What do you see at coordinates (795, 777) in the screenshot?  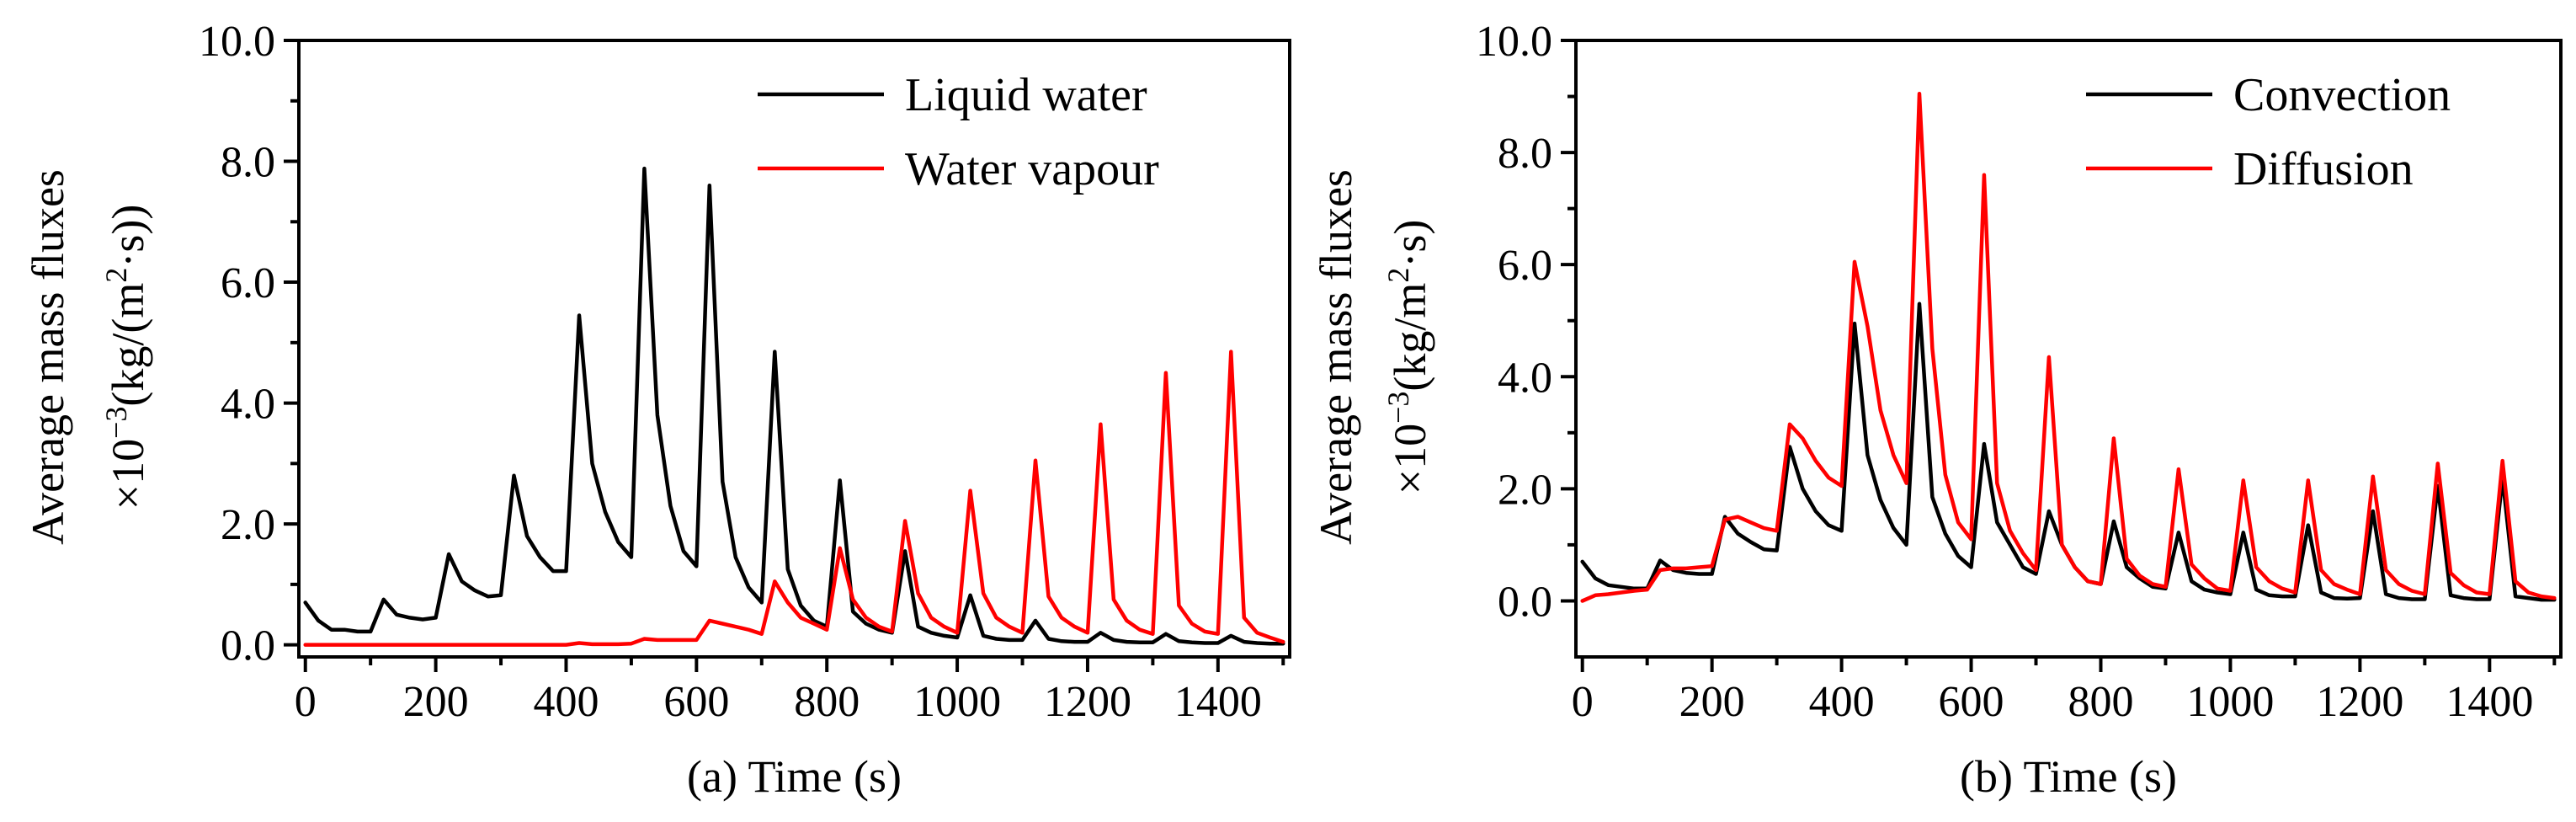 I see `x-axis-title: (a) Time (s)` at bounding box center [795, 777].